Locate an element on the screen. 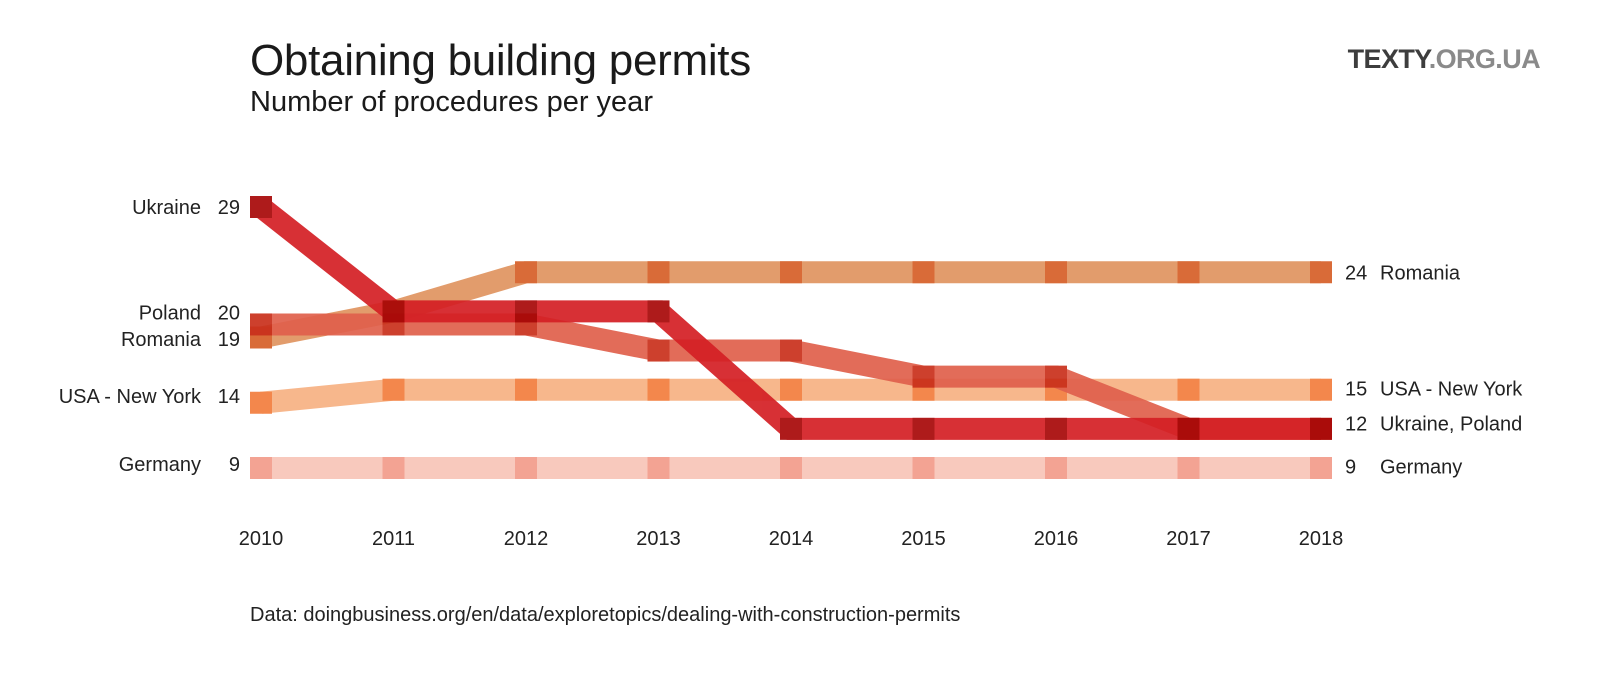  x-tick-2010: 2010 is located at coordinates (261, 539).